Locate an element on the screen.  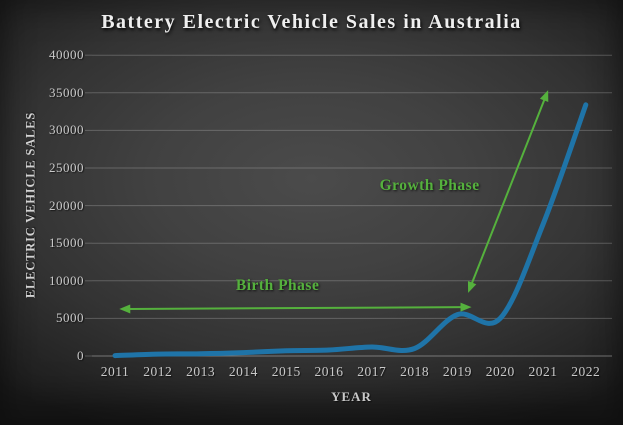
x-tick-label: 2015 is located at coordinates (286, 371).